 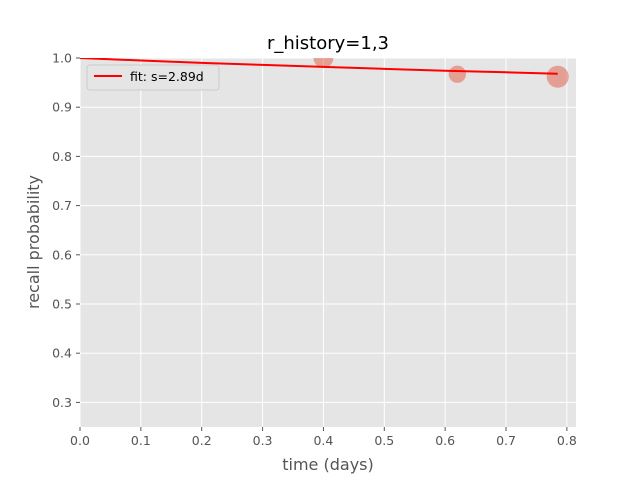 I want to click on x-tick-label: 0.8, so click(x=567, y=440).